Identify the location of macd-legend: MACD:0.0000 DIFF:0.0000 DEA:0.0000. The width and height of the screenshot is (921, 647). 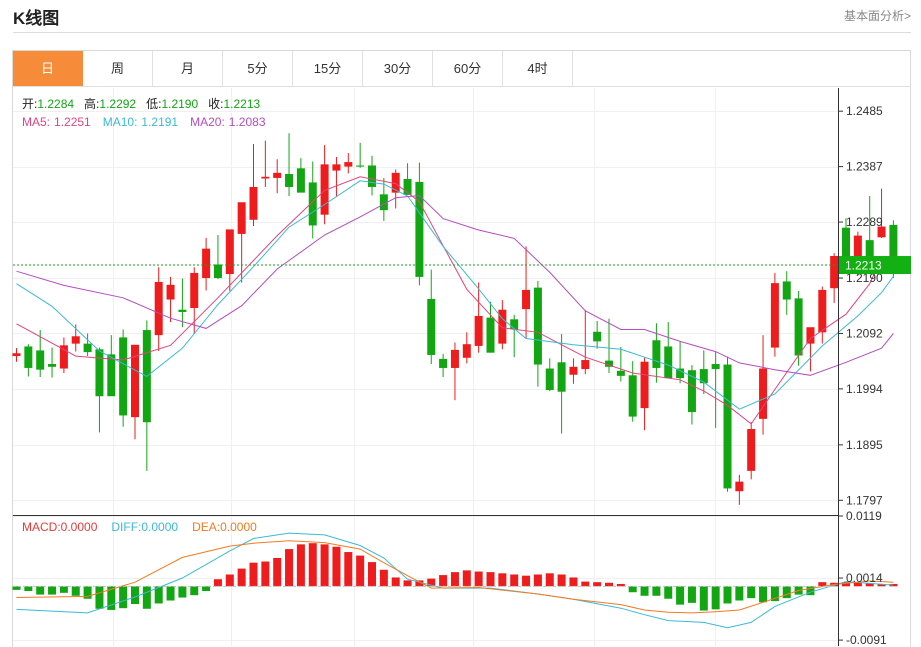
(139, 527).